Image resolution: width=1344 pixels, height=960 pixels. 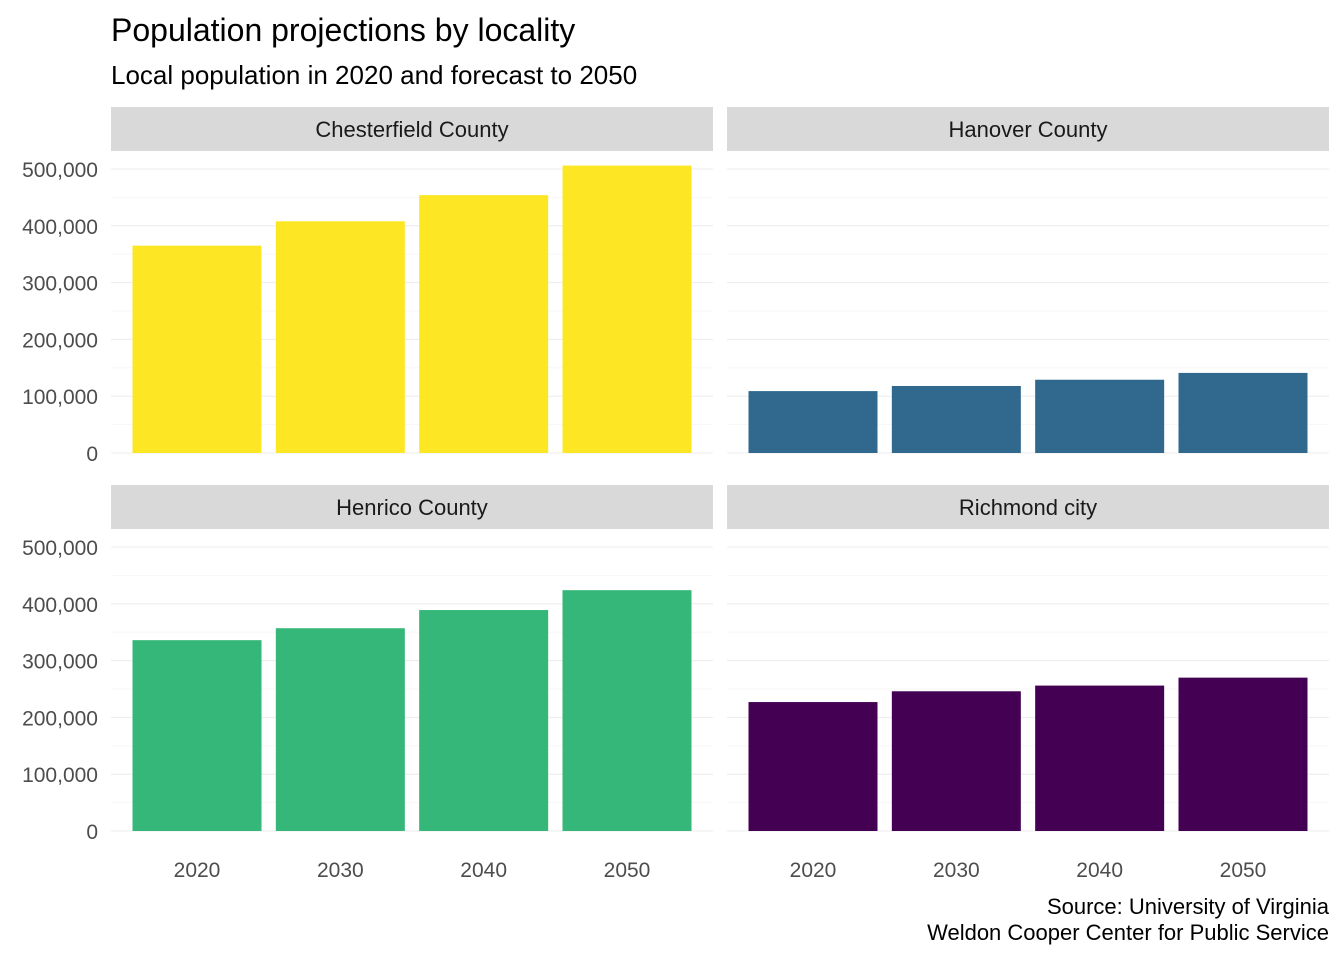 What do you see at coordinates (956, 761) in the screenshot?
I see `bar-richmond-city-2030` at bounding box center [956, 761].